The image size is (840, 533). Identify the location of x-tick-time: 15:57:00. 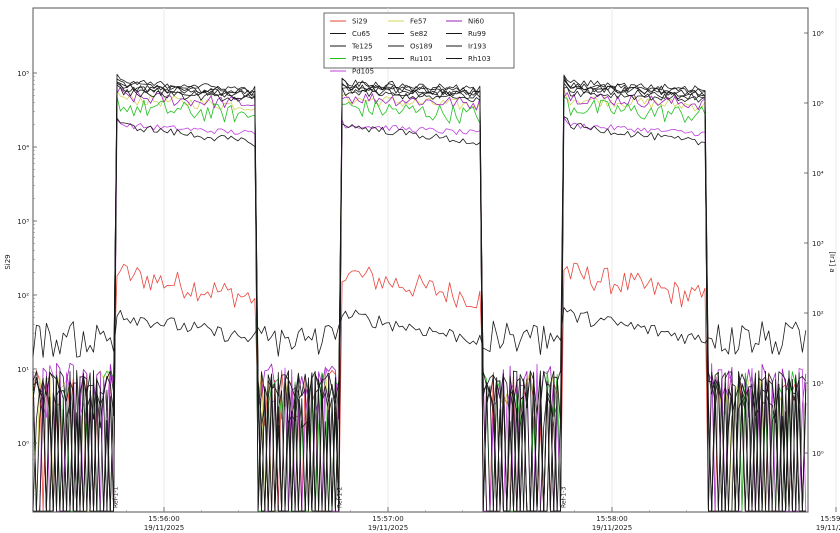
(387, 519).